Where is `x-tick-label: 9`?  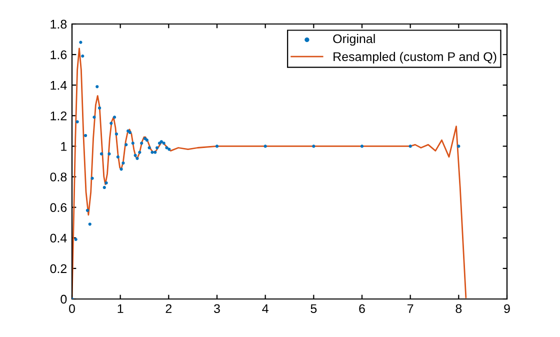
x-tick-label: 9 is located at coordinates (507, 309).